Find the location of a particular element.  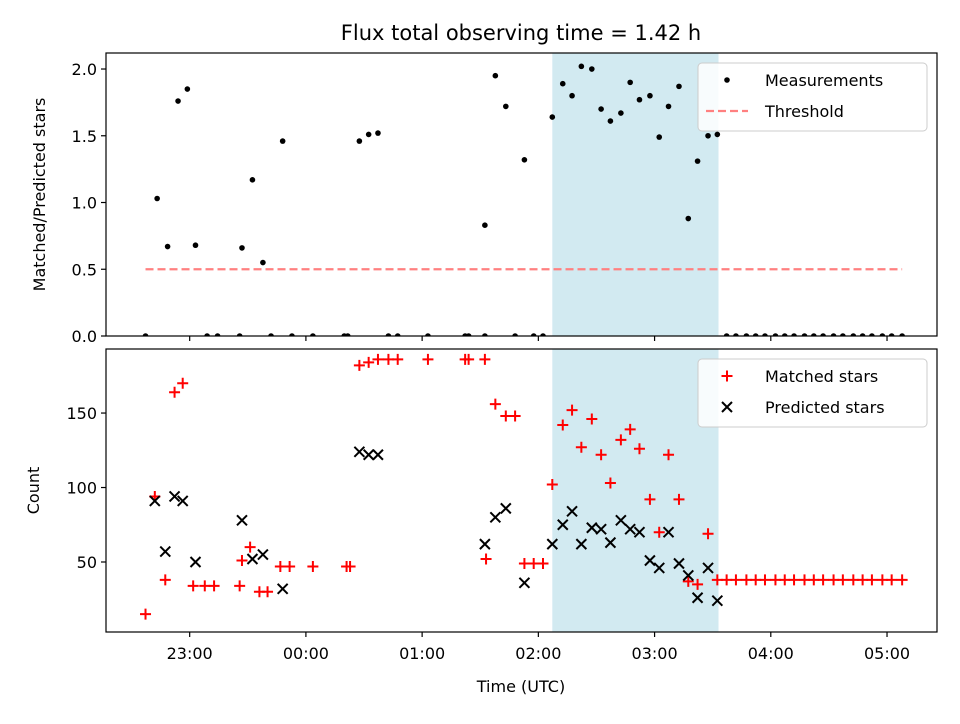

x-tick-label: 23:00 is located at coordinates (190, 653).